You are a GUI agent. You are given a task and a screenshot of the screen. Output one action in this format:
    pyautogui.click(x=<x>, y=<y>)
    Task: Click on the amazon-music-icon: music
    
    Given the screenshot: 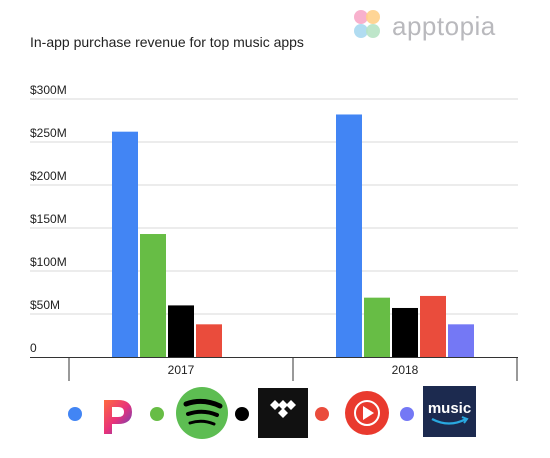 What is the action you would take?
    pyautogui.click(x=449, y=411)
    